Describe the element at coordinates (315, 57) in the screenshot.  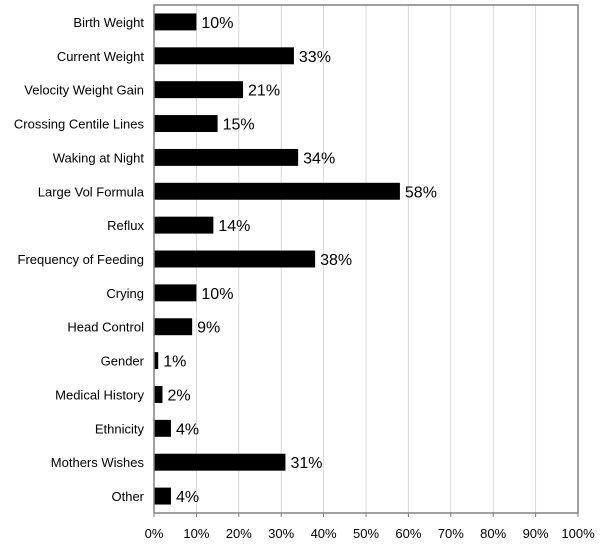
I see `data-label: 33%` at that location.